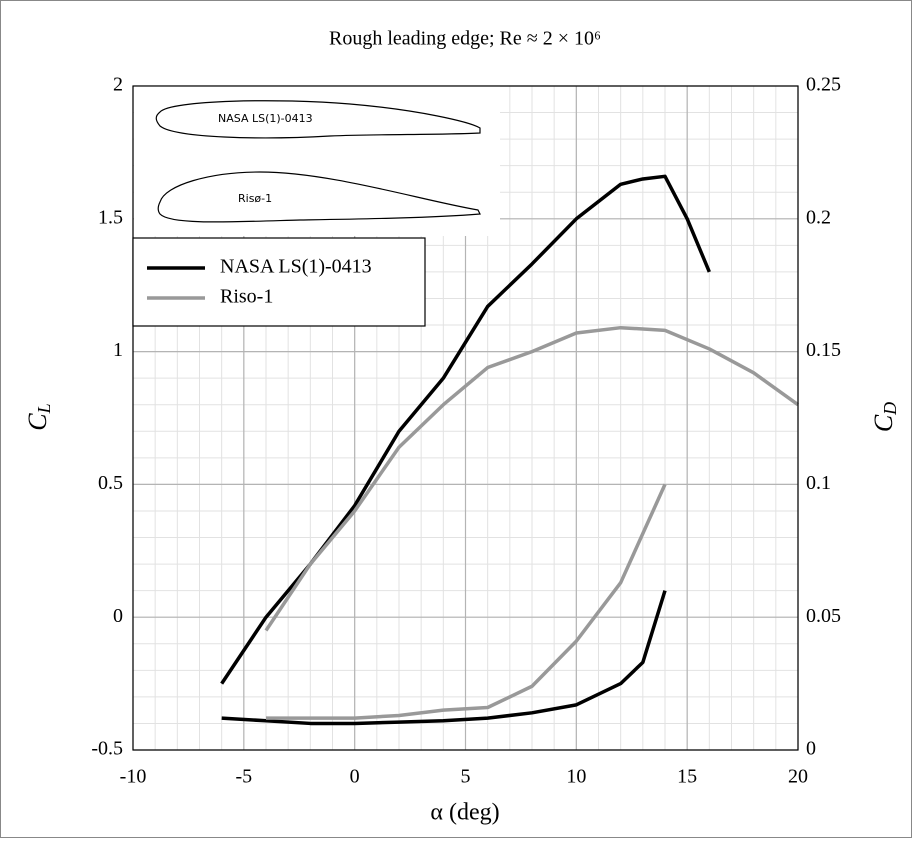 The image size is (912, 843). I want to click on y2-label-sub: D, so click(890, 409).